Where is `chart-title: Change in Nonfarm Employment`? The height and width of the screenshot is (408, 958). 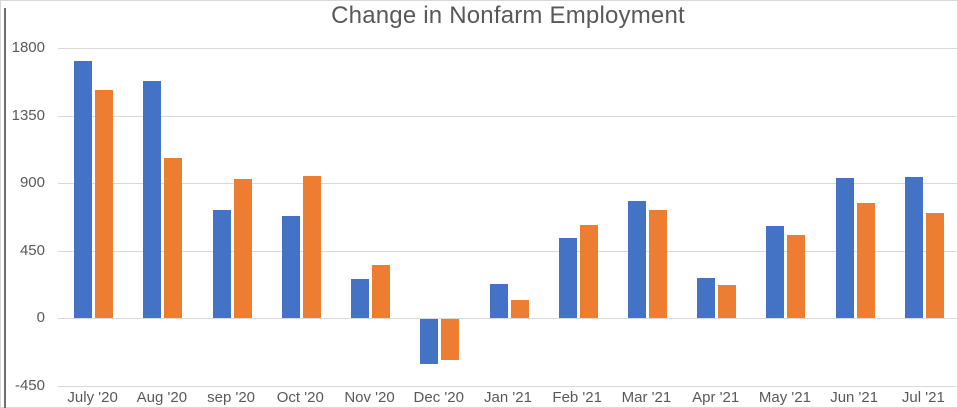
chart-title: Change in Nonfarm Employment is located at coordinates (508, 15).